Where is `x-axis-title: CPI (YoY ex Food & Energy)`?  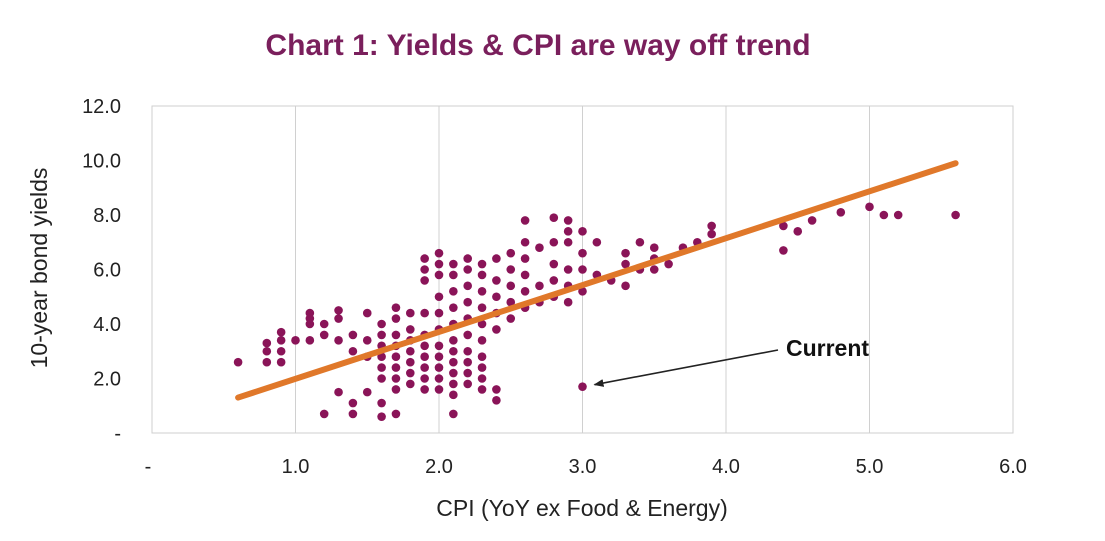 x-axis-title: CPI (YoY ex Food & Energy) is located at coordinates (582, 508).